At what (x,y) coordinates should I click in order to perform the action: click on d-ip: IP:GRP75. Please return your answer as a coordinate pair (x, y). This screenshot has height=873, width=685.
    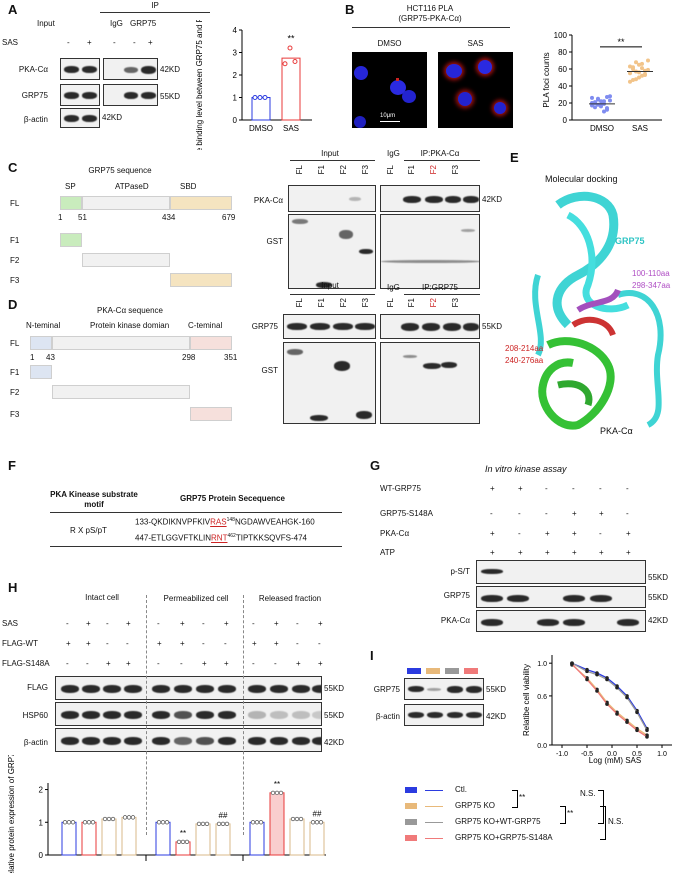
    Looking at the image, I should click on (439, 287).